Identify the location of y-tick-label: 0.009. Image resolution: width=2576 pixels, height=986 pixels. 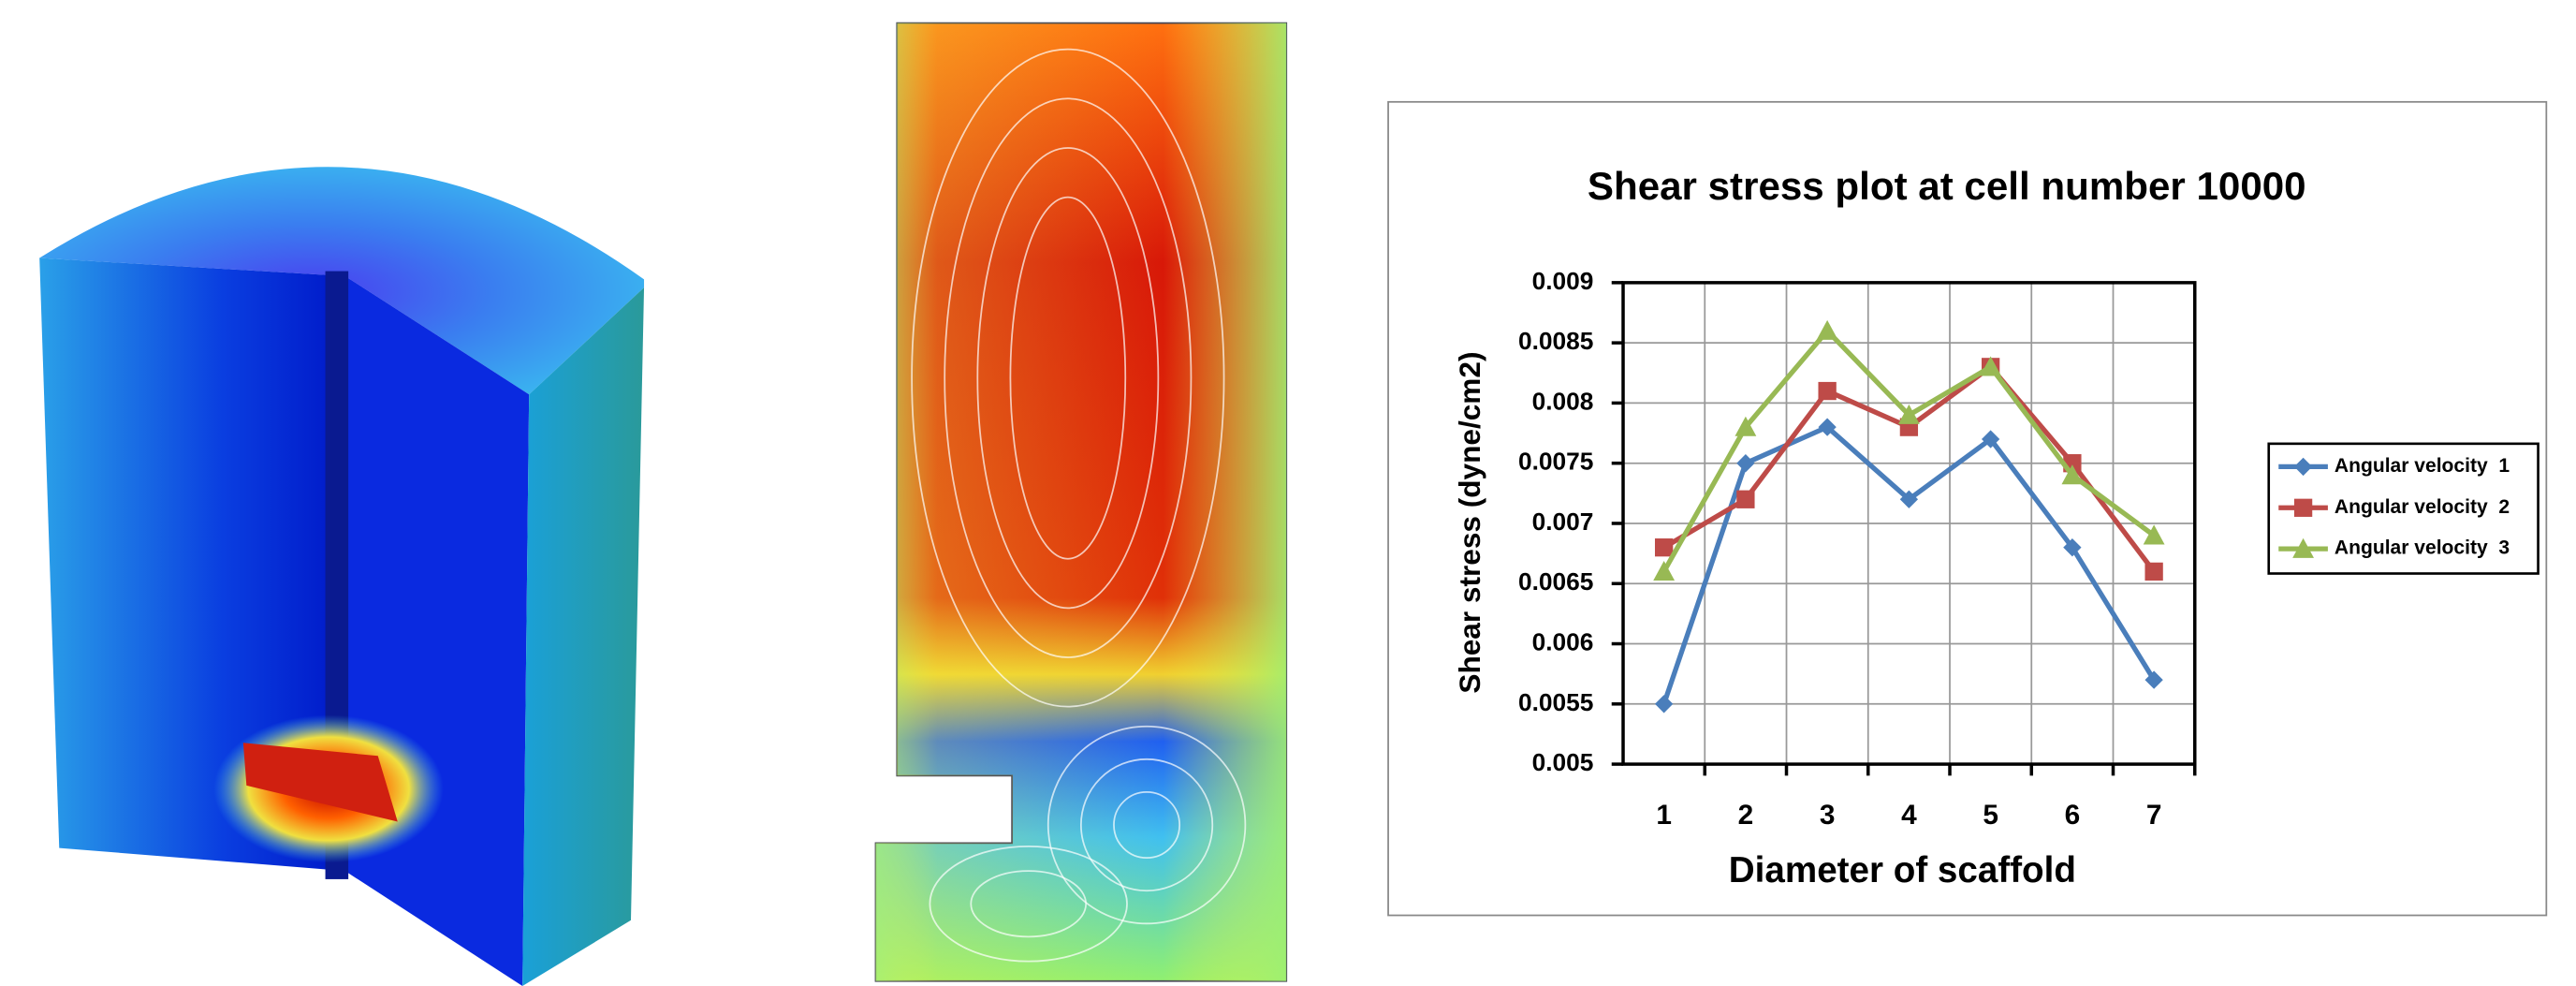
(1563, 281).